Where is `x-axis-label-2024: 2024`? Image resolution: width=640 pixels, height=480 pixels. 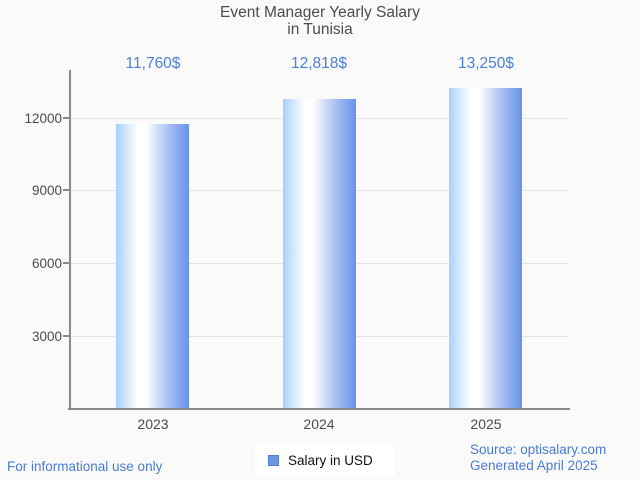
x-axis-label-2024: 2024 is located at coordinates (319, 424).